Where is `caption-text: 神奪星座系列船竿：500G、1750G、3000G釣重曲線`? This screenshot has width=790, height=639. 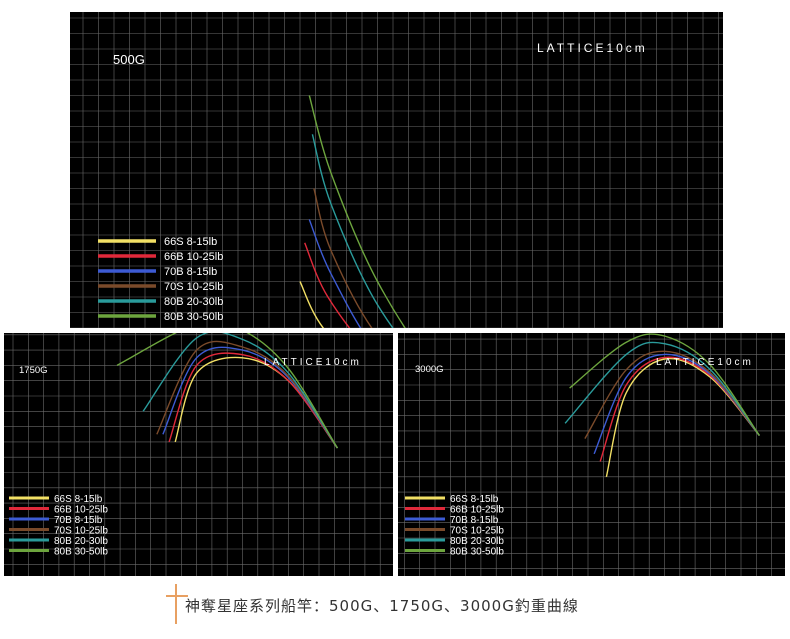
caption-text: 神奪星座系列船竿：500G、1750G、3000G釣重曲線 is located at coordinates (382, 606).